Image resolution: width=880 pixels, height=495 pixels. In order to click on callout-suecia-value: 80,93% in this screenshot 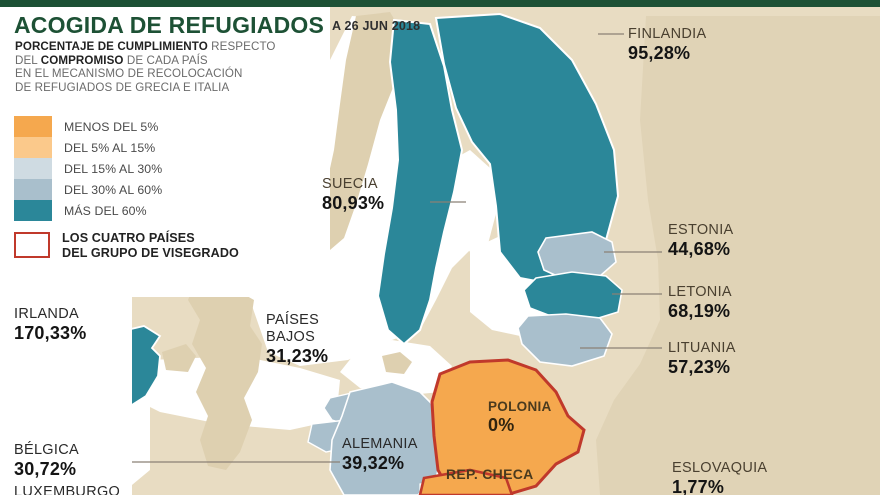, I will do `click(353, 203)`.